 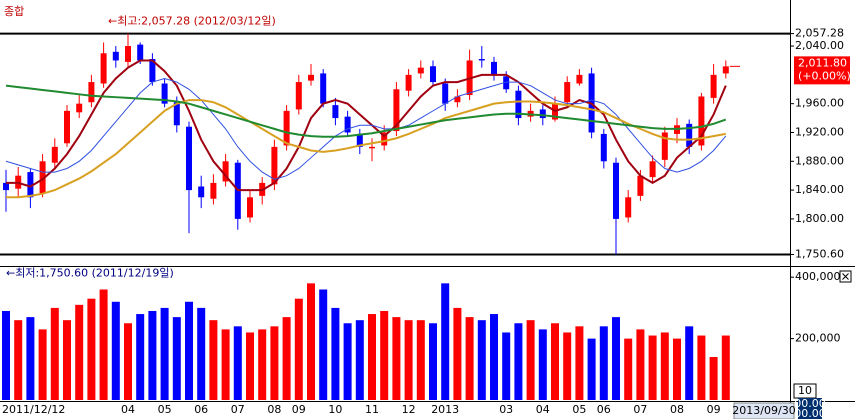 I want to click on change-label: (+0.00%), so click(x=824, y=75).